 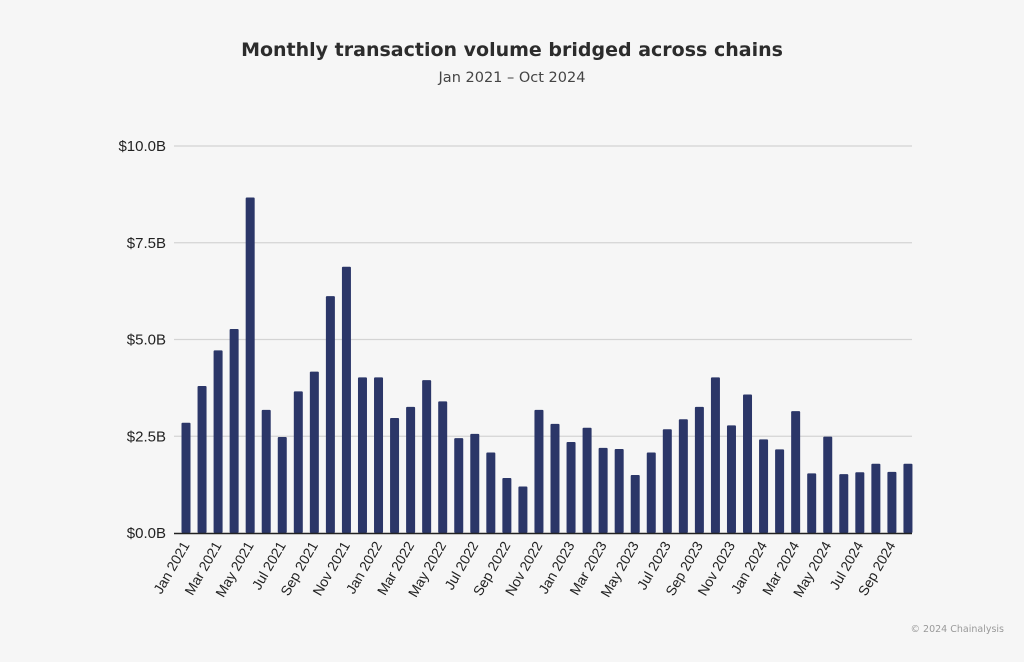 I want to click on y-tick-label: $7.5B, so click(x=146, y=243).